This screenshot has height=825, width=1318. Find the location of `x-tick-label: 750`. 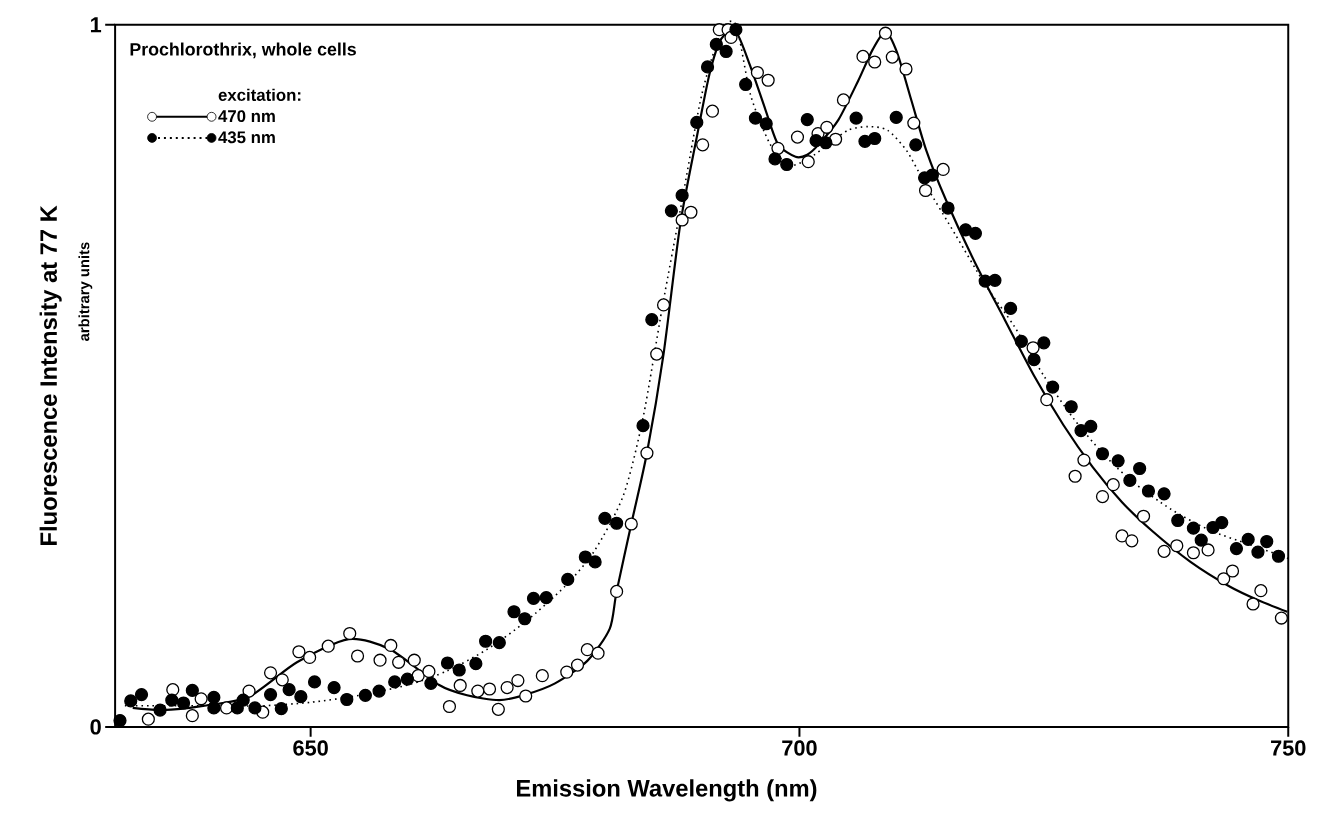

x-tick-label: 750 is located at coordinates (1288, 748).